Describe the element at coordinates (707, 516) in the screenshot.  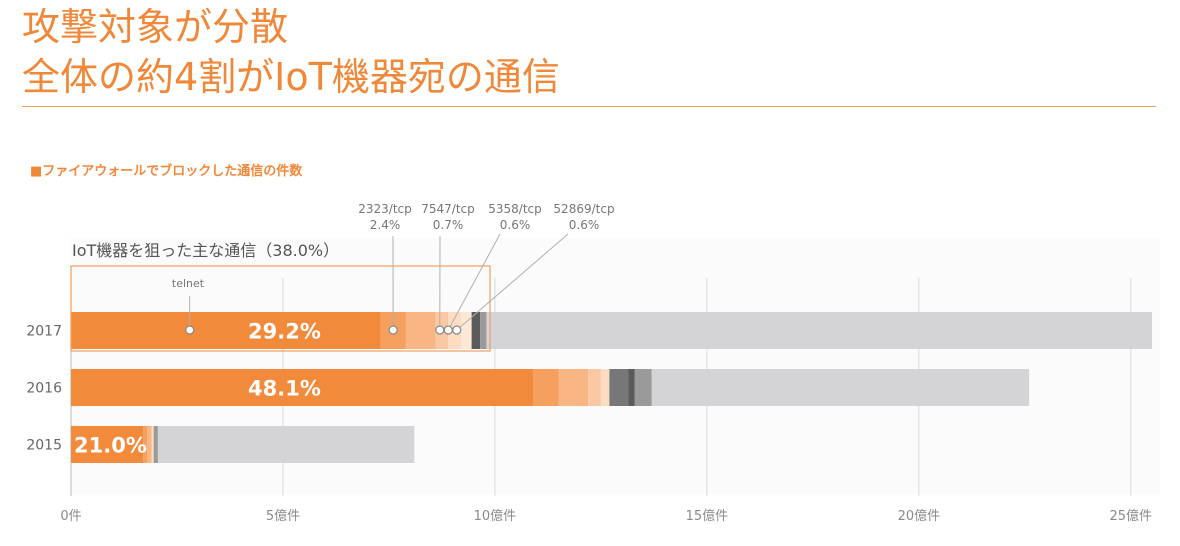
I see `x-tick-label: 15億件` at that location.